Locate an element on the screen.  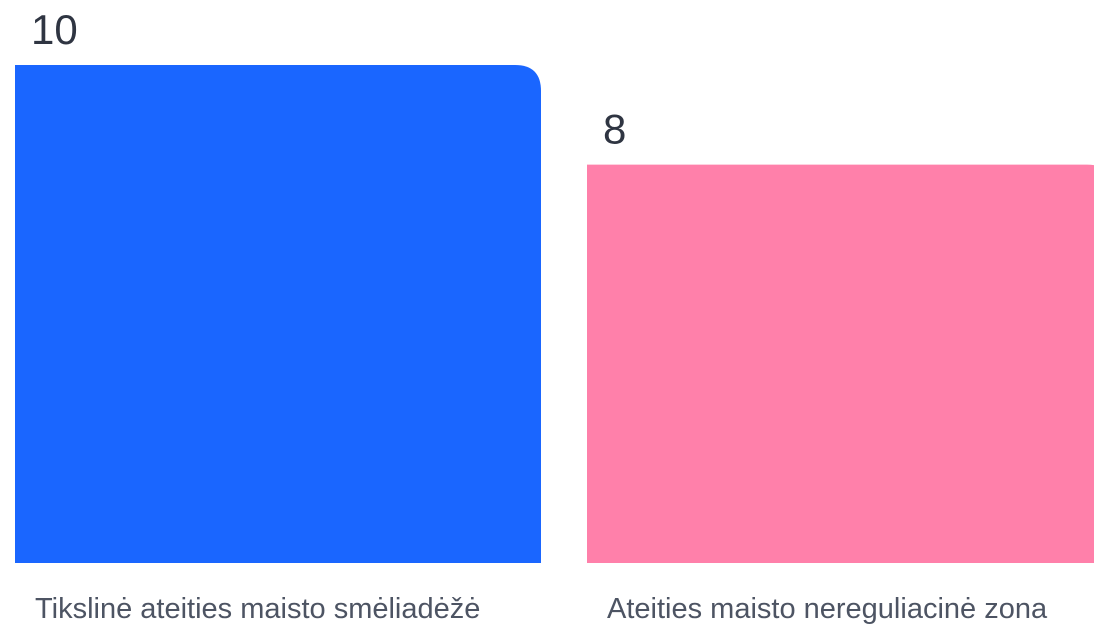
bar-value-label-2: 8 is located at coordinates (614, 129).